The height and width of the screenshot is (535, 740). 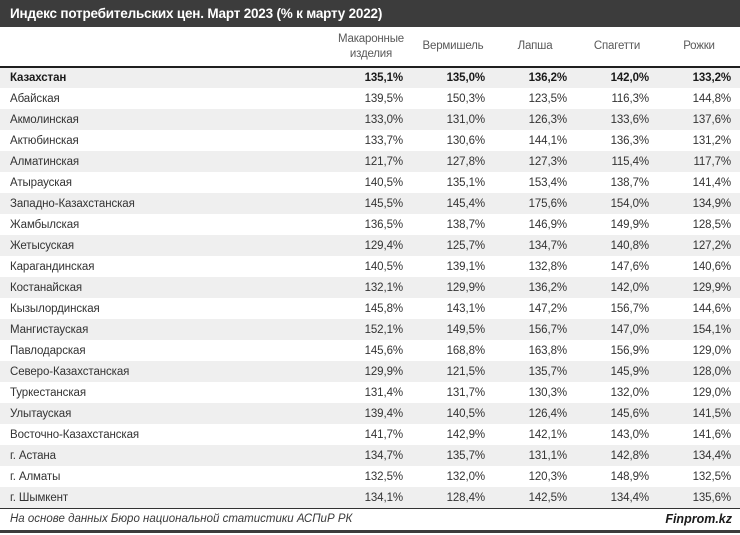 I want to click on value-cell: 133,0%, so click(x=384, y=119).